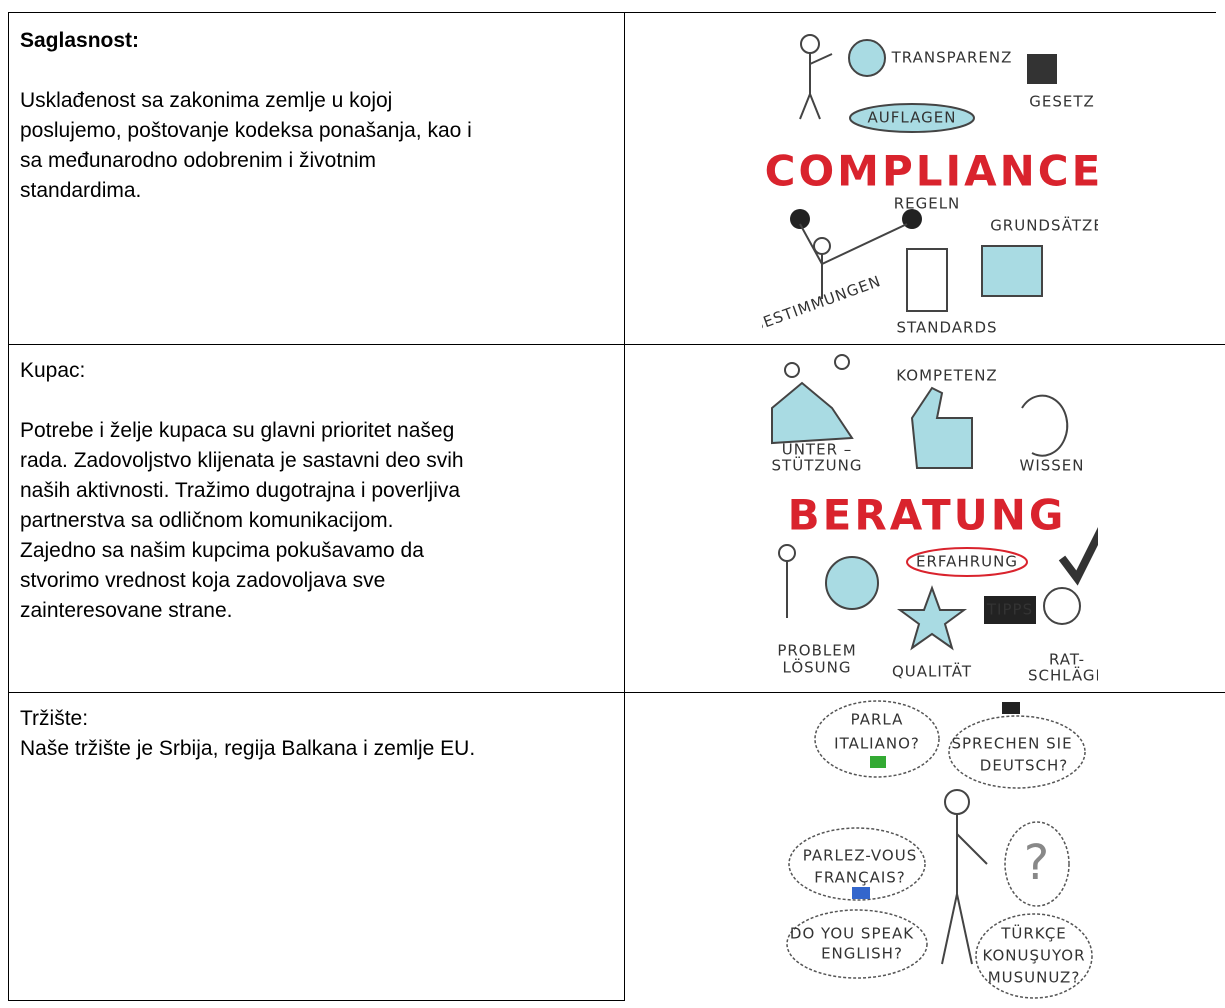 The image size is (1225, 1008). I want to click on illustration-word: KONUŞUYOR, so click(1033, 956).